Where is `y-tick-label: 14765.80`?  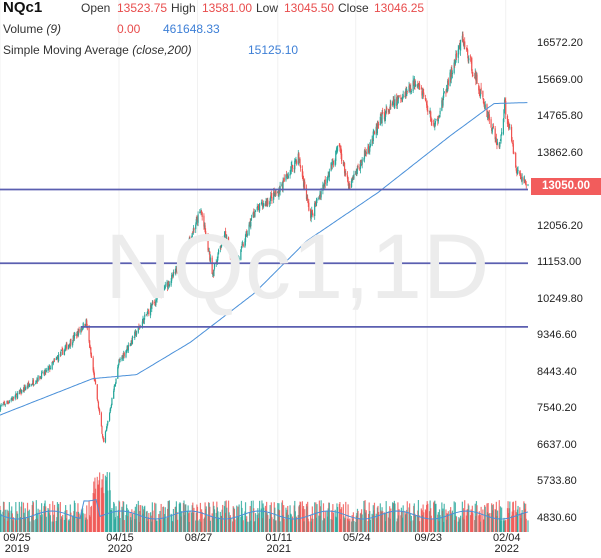
y-tick-label: 14765.80 is located at coordinates (560, 116).